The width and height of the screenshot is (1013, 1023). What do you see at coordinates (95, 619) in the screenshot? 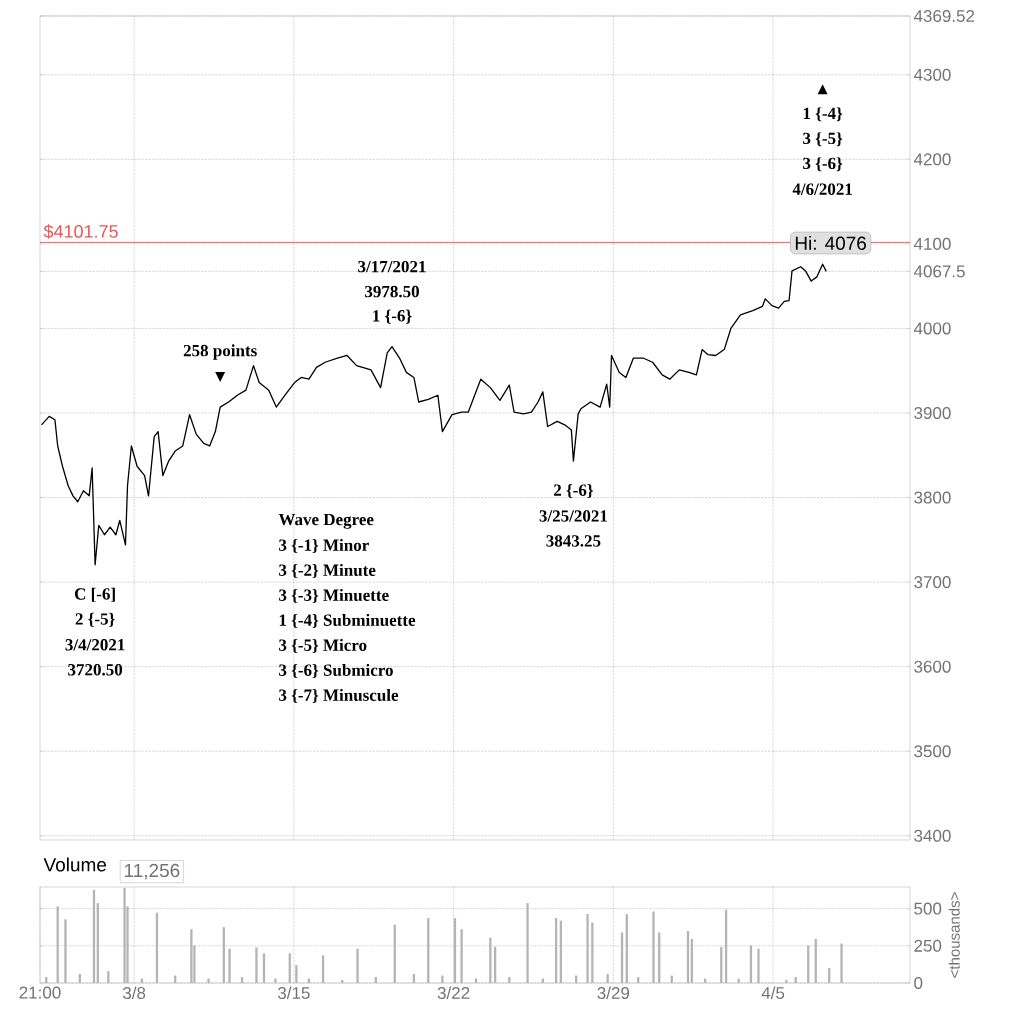
I see `annotation: 2 {-5}` at bounding box center [95, 619].